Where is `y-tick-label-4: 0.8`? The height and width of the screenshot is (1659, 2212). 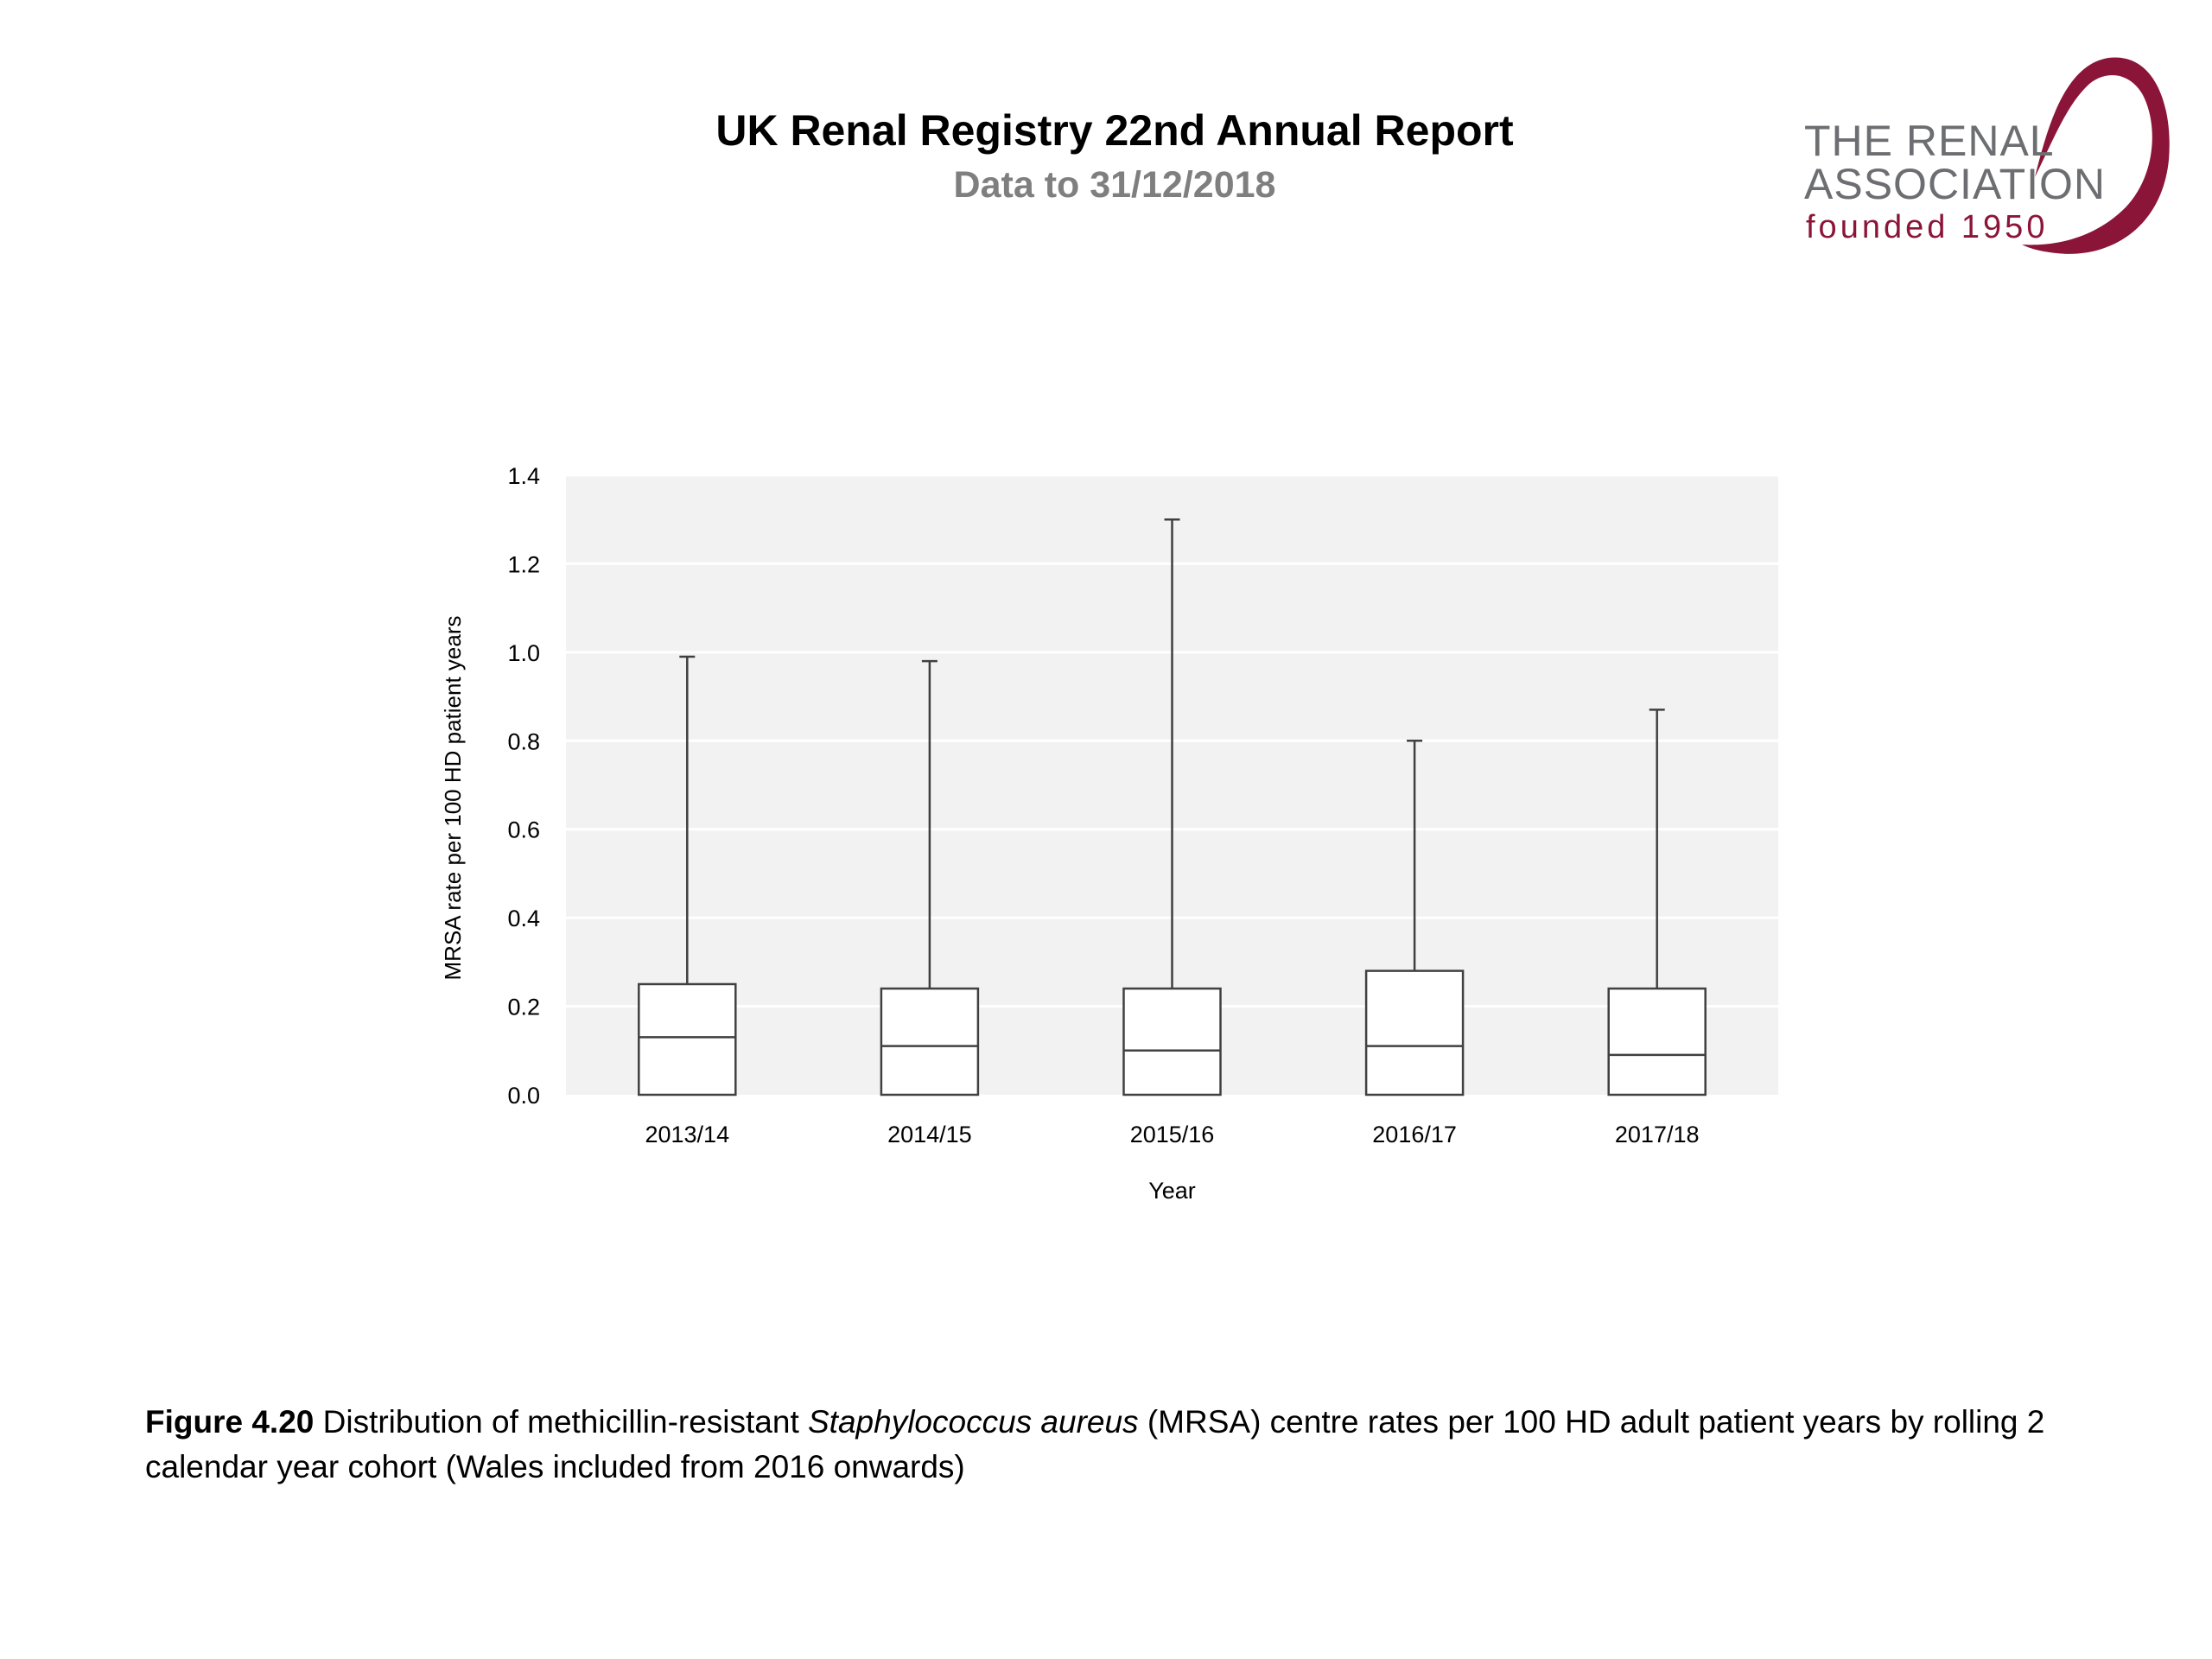 y-tick-label-4: 0.8 is located at coordinates (523, 741).